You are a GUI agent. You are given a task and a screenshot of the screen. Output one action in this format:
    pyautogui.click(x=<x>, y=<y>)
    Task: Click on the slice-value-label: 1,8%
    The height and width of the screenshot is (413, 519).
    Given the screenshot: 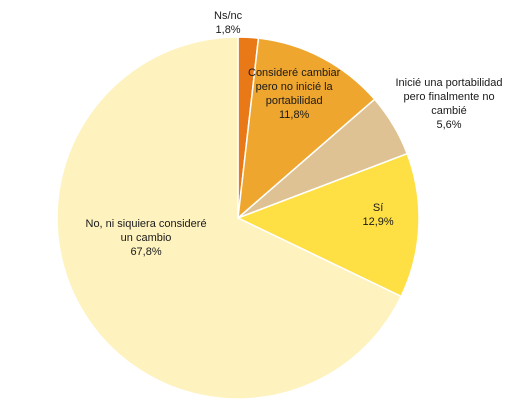 What is the action you would take?
    pyautogui.click(x=228, y=30)
    